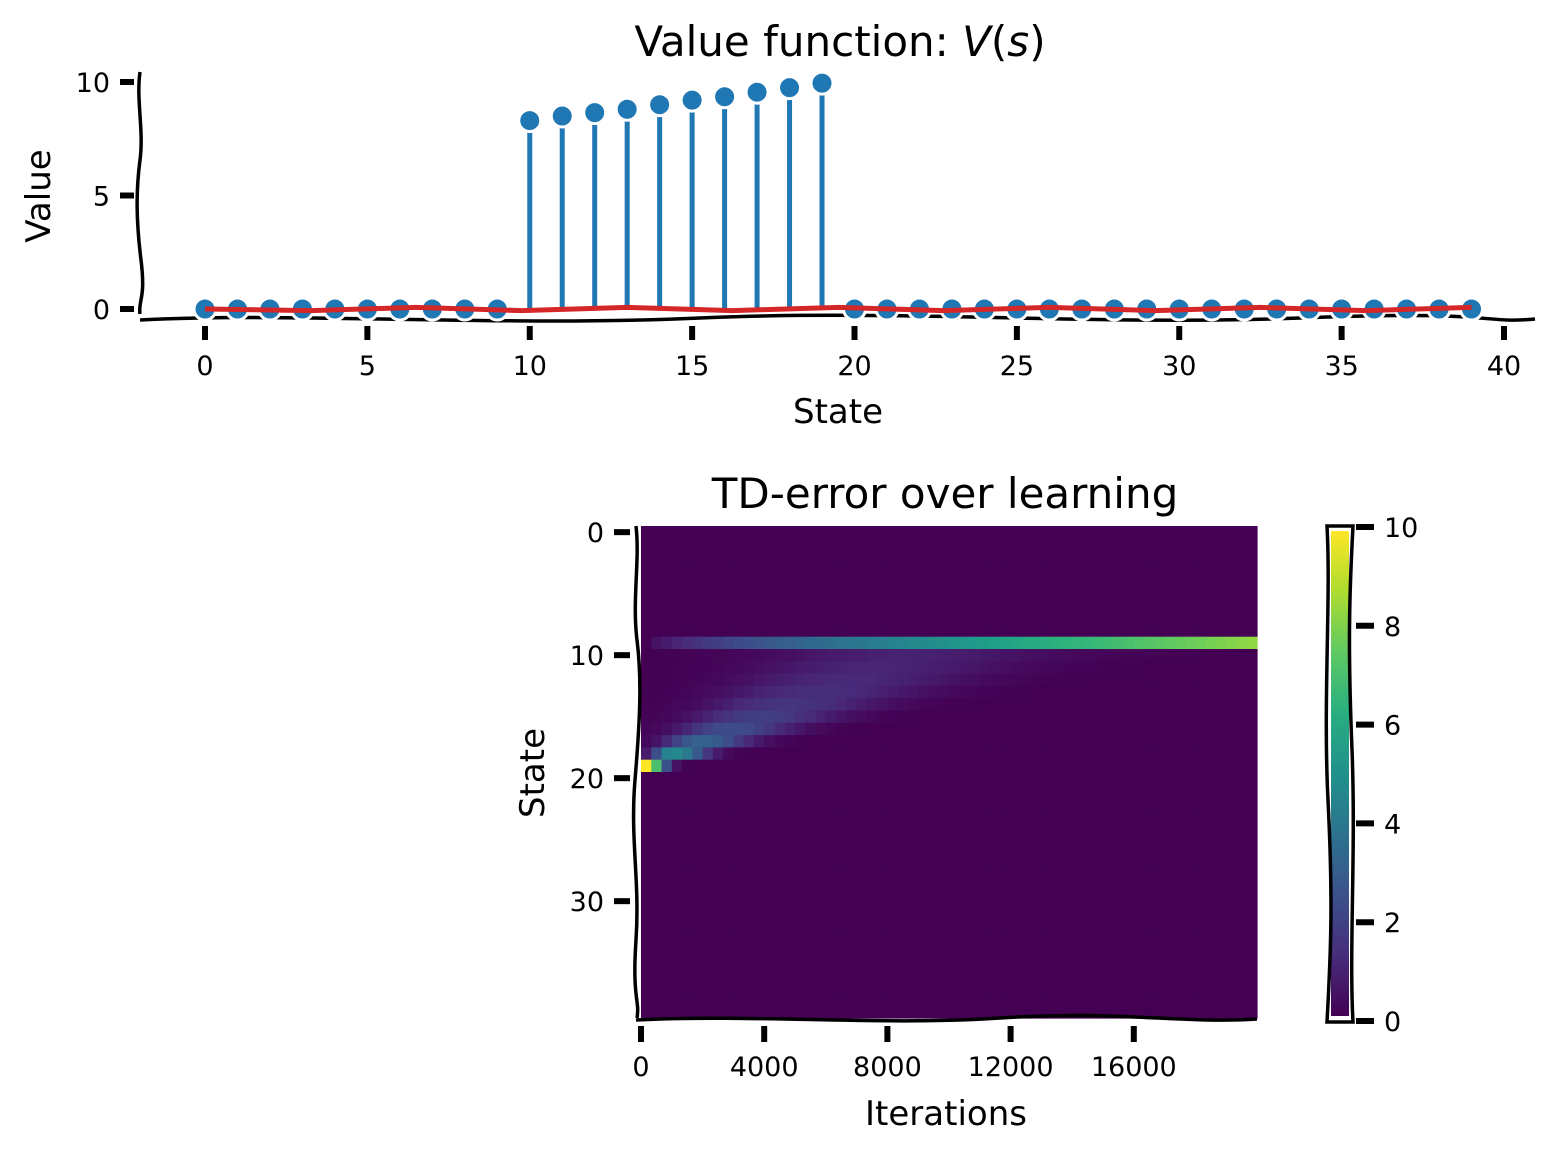 This screenshot has width=1555, height=1154. What do you see at coordinates (904, 1054) in the screenshot?
I see `td-x-ticks: 0 4000 8000 12000 16000` at bounding box center [904, 1054].